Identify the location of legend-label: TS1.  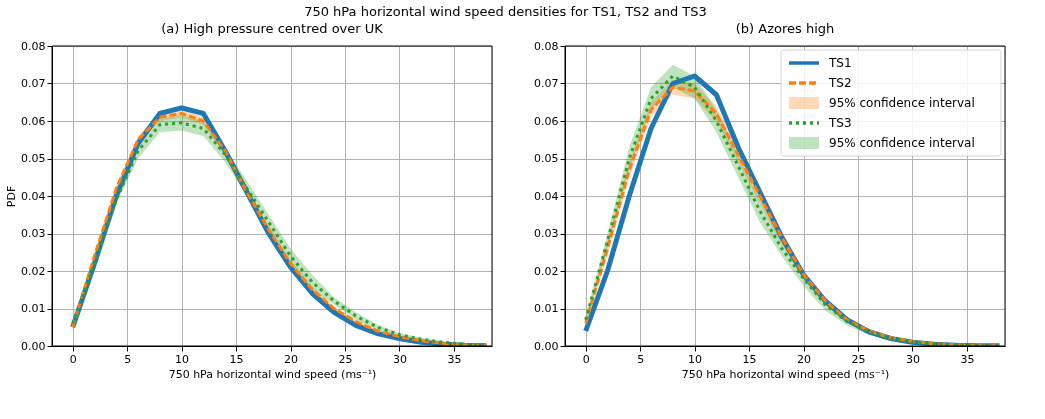
(840, 63).